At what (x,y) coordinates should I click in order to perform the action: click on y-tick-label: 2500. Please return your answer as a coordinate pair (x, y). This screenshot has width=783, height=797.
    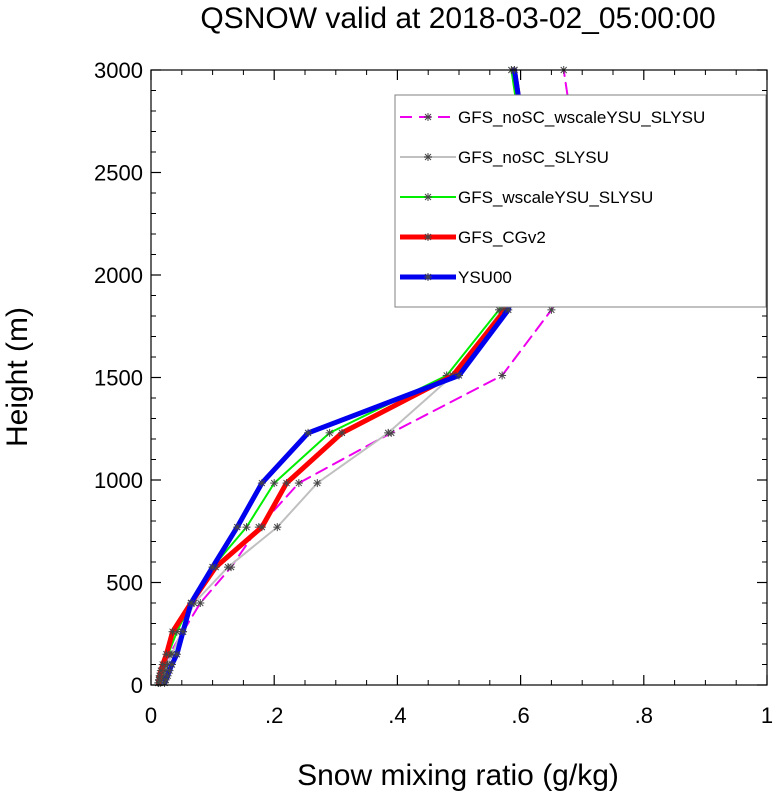
    Looking at the image, I should click on (118, 173).